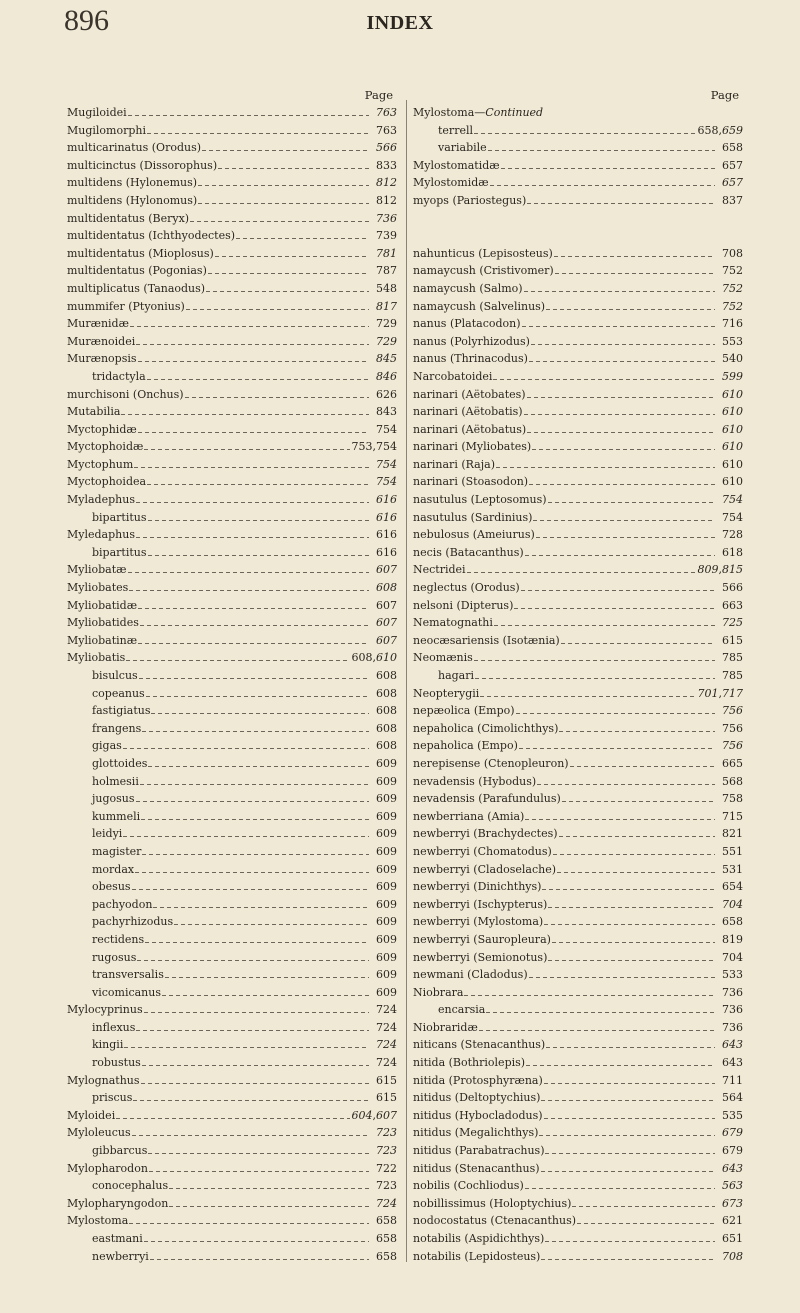 The width and height of the screenshot is (800, 1313). What do you see at coordinates (386, 1063) in the screenshot?
I see `page-reference: 724` at bounding box center [386, 1063].